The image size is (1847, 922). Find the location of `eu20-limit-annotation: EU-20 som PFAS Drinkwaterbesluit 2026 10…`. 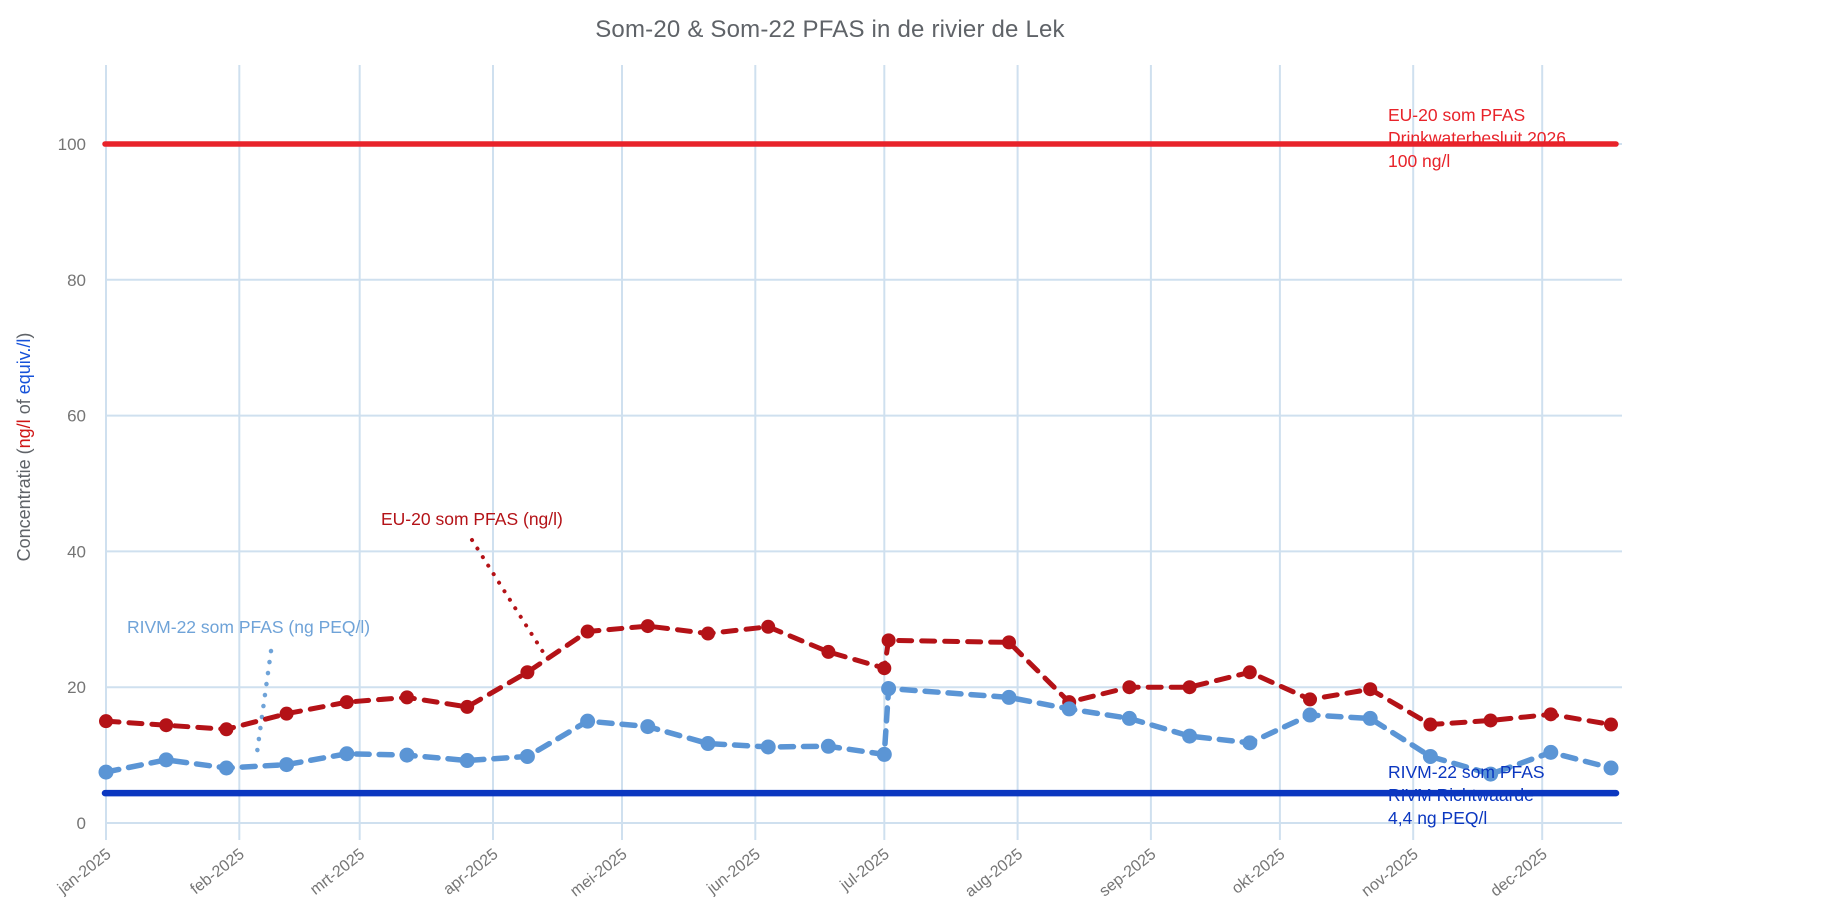

eu20-limit-annotation: EU-20 som PFAS Drinkwaterbesluit 2026 10… is located at coordinates (1477, 138).